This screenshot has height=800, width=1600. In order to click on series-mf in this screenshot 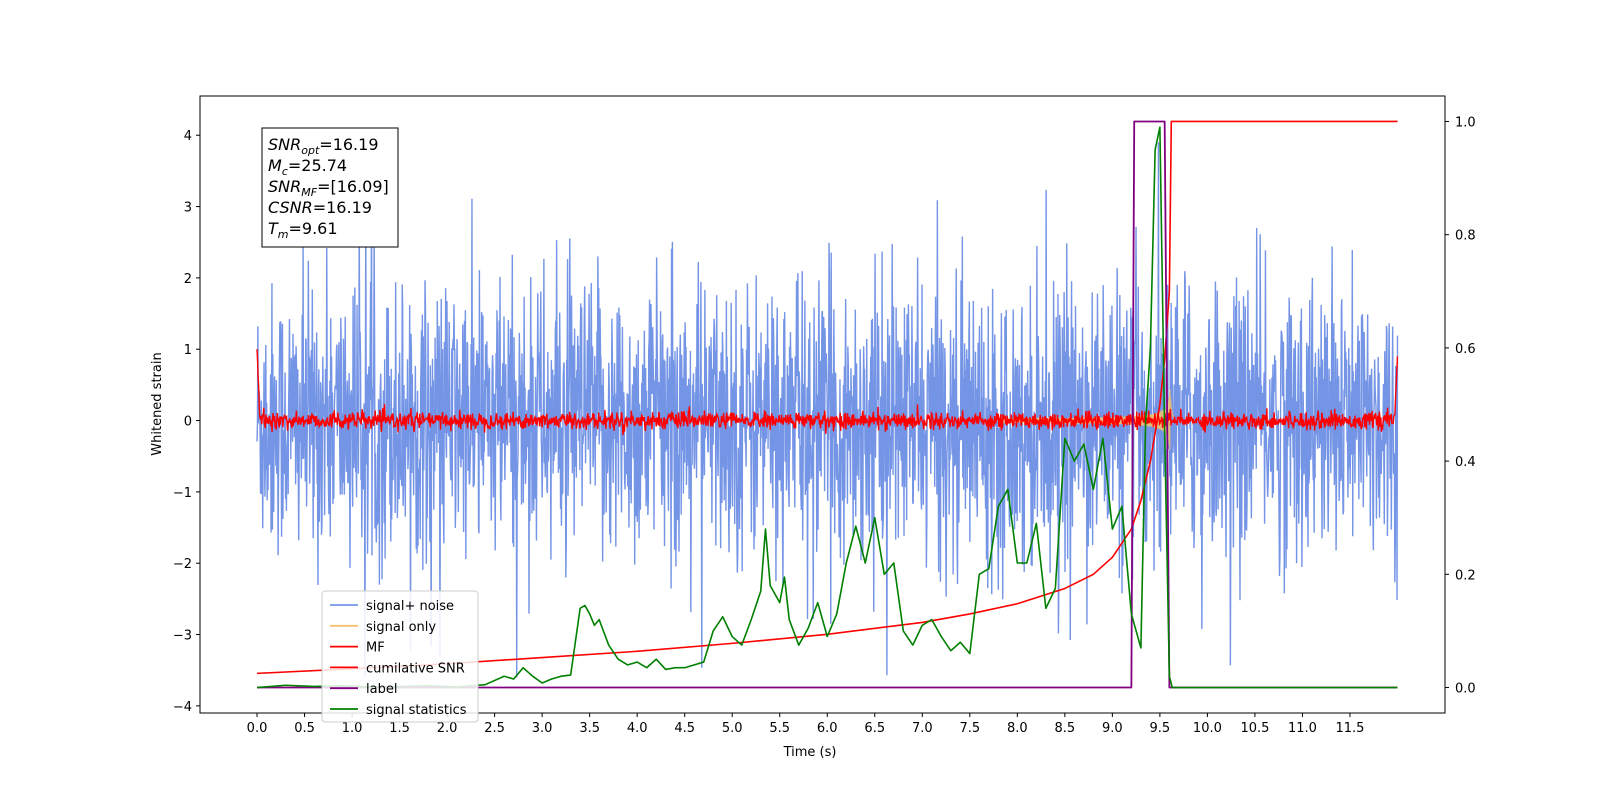, I will do `click(827, 392)`.